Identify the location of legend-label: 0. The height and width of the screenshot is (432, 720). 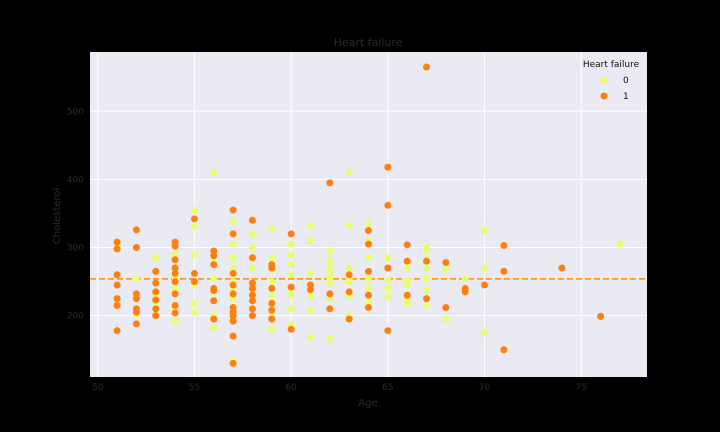
(626, 81).